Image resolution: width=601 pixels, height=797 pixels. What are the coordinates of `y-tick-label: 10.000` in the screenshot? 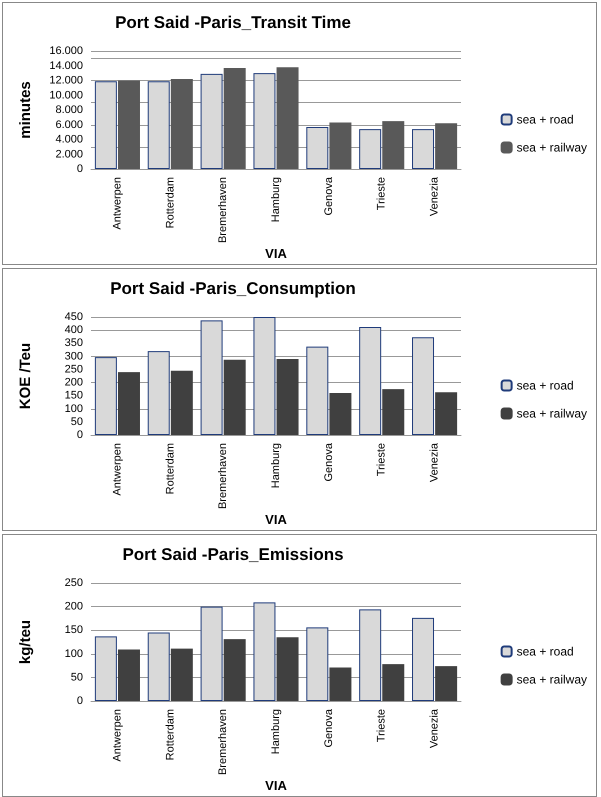 It's located at (66, 95).